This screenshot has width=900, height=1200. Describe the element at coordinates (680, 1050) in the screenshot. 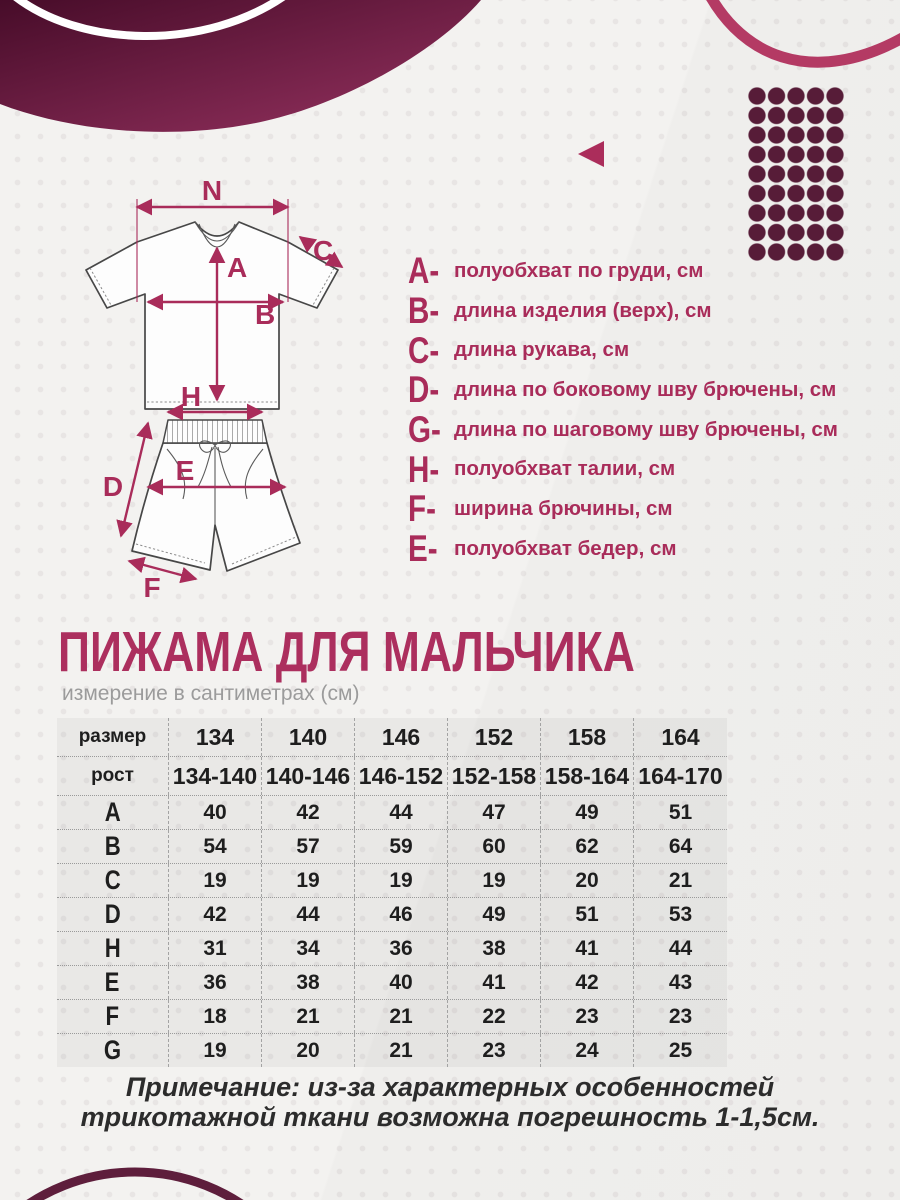

I see `value-cell: 25` at that location.